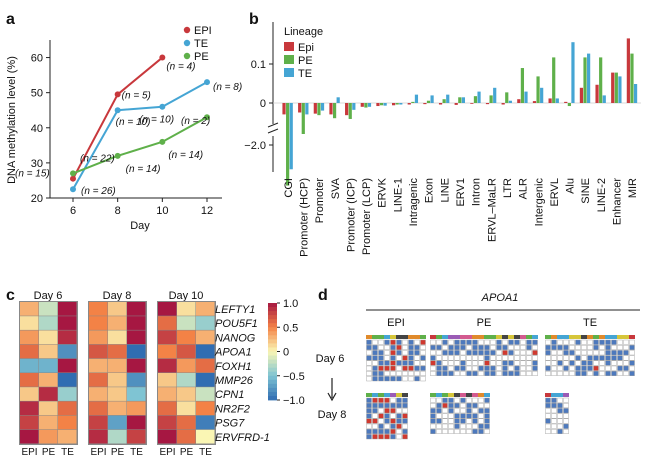 The height and width of the screenshot is (462, 654). I want to click on a-y-tick-label: 60, so click(37, 59).